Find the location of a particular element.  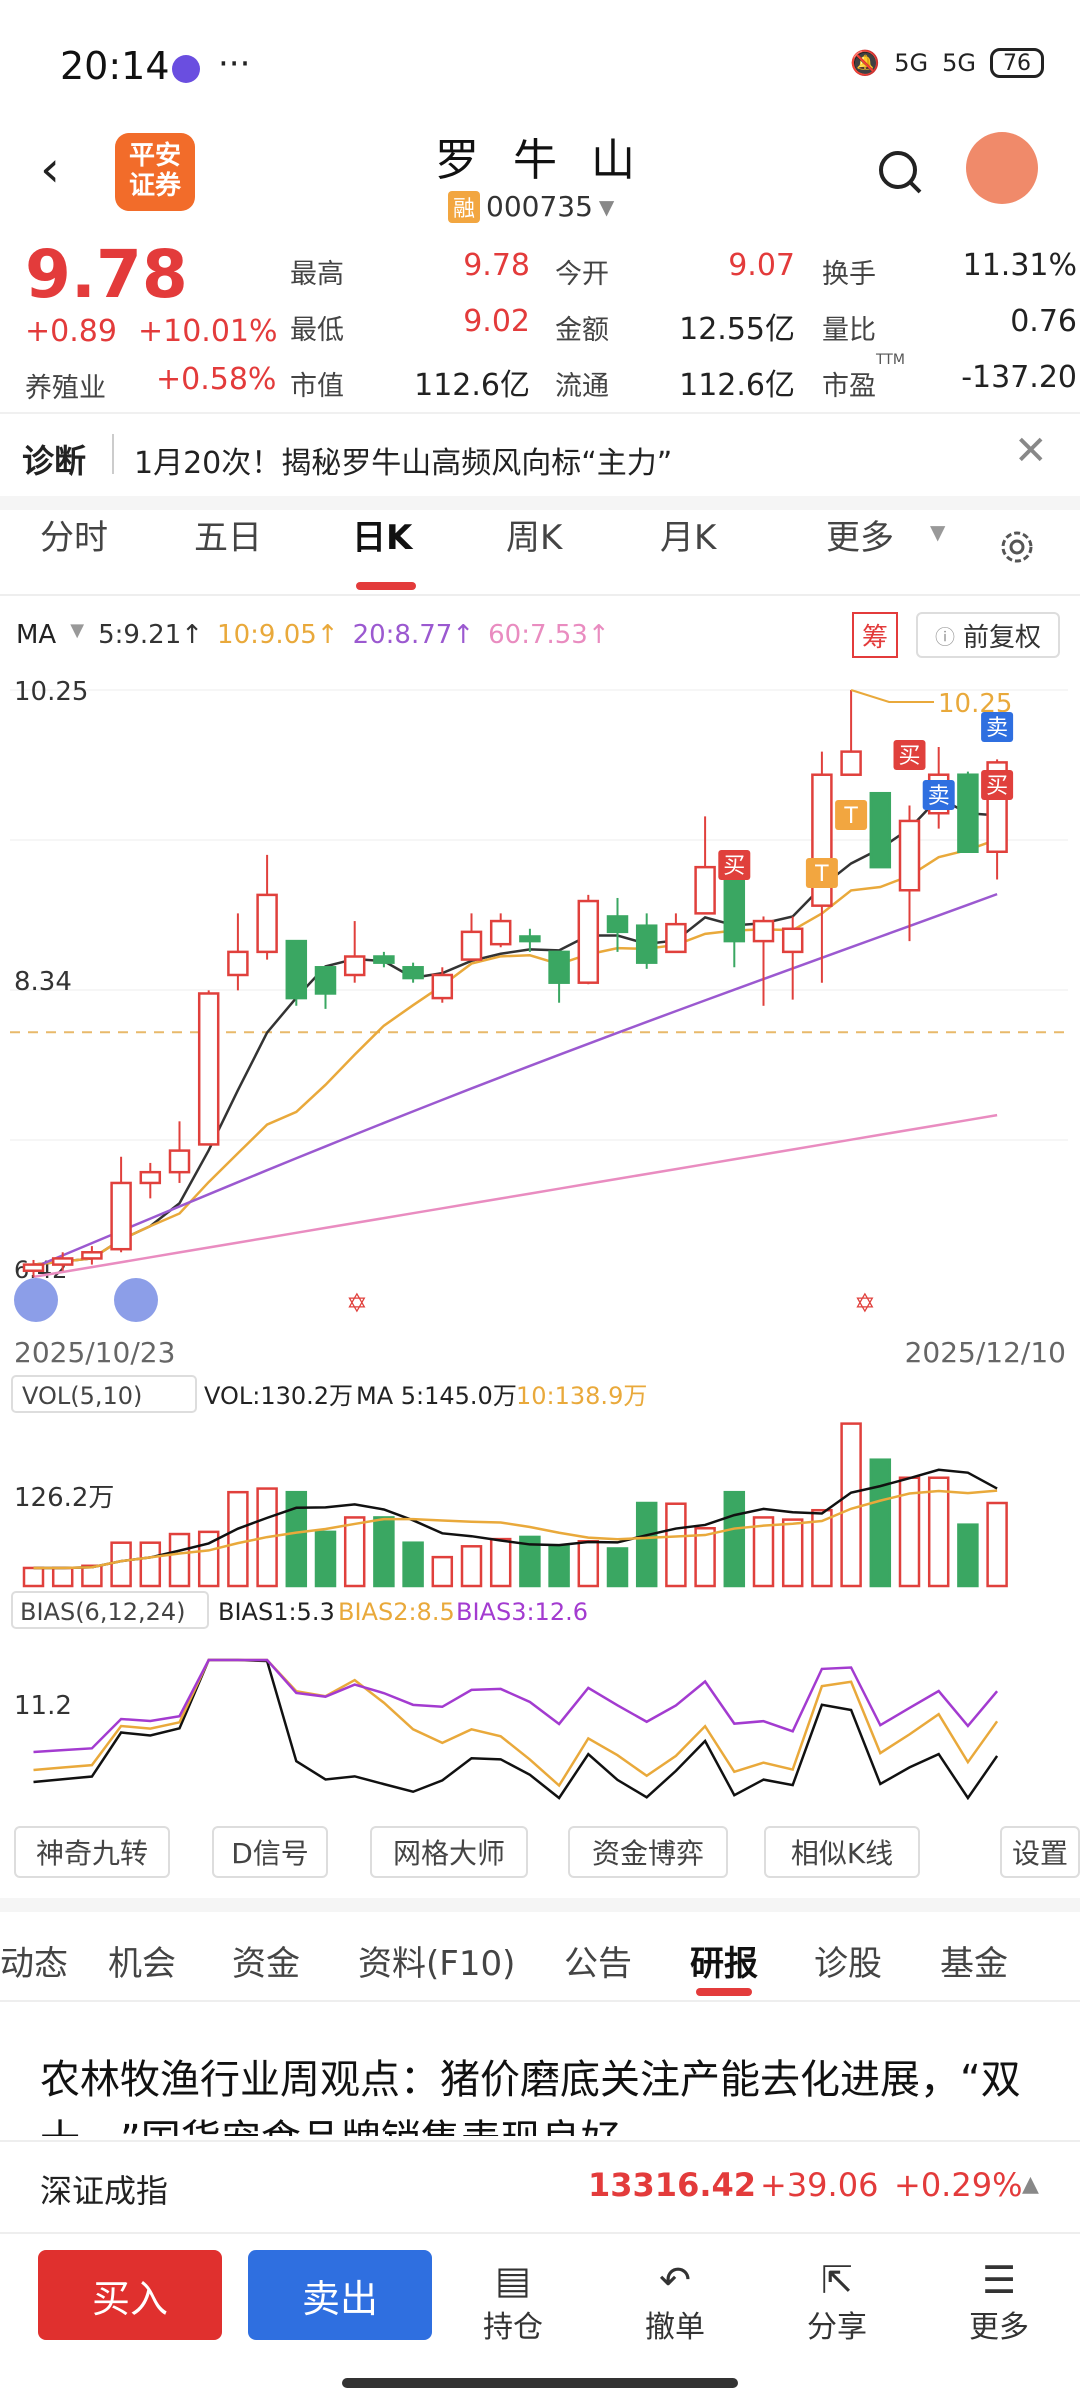

more-button: ☰ 更多 is located at coordinates (999, 2302).